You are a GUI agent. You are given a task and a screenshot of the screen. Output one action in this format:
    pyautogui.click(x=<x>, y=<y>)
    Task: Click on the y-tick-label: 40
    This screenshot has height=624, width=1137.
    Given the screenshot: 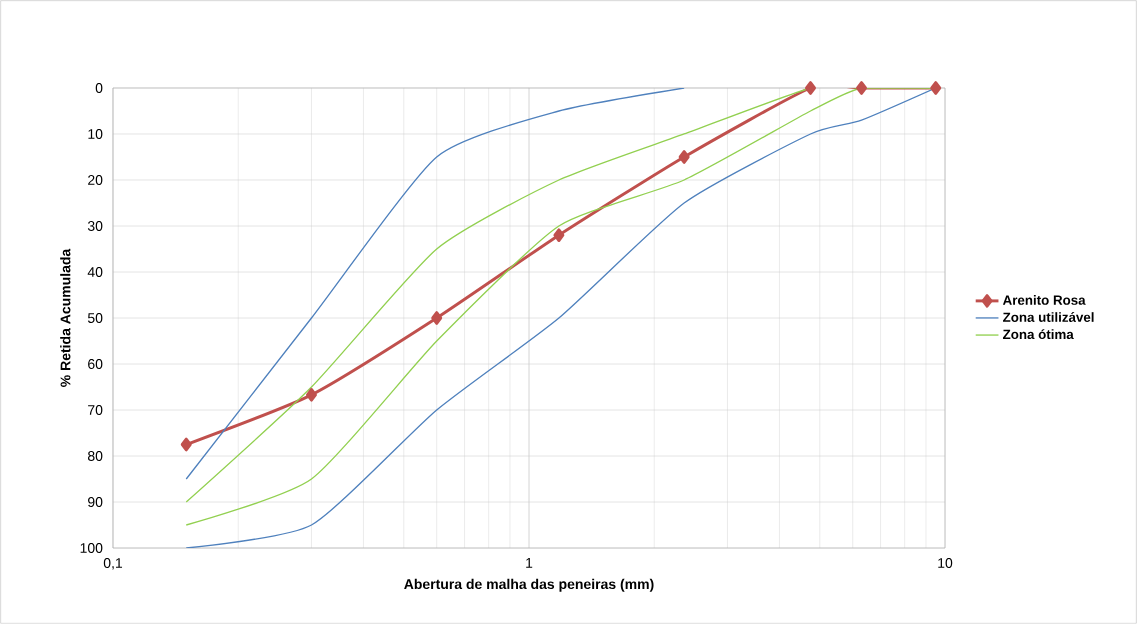 What is the action you would take?
    pyautogui.click(x=95, y=272)
    